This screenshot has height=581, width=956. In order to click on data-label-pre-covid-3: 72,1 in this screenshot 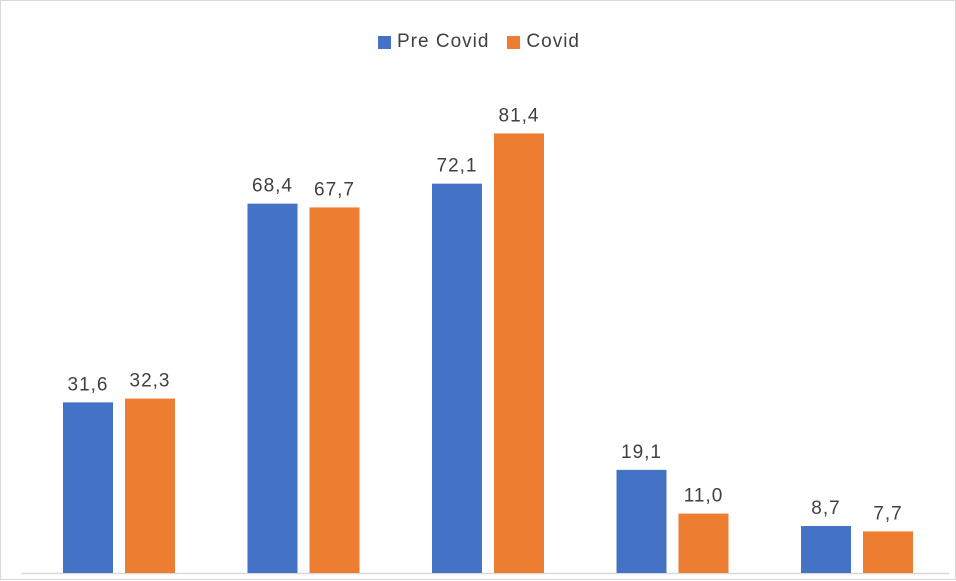, I will do `click(457, 166)`.